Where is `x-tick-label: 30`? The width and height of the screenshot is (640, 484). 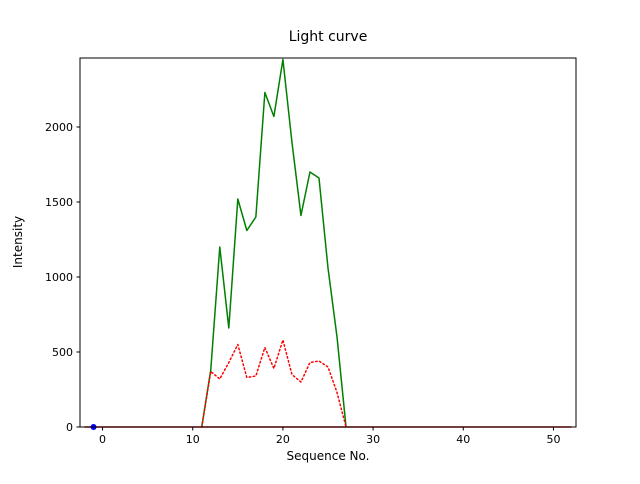 x-tick-label: 30 is located at coordinates (373, 439).